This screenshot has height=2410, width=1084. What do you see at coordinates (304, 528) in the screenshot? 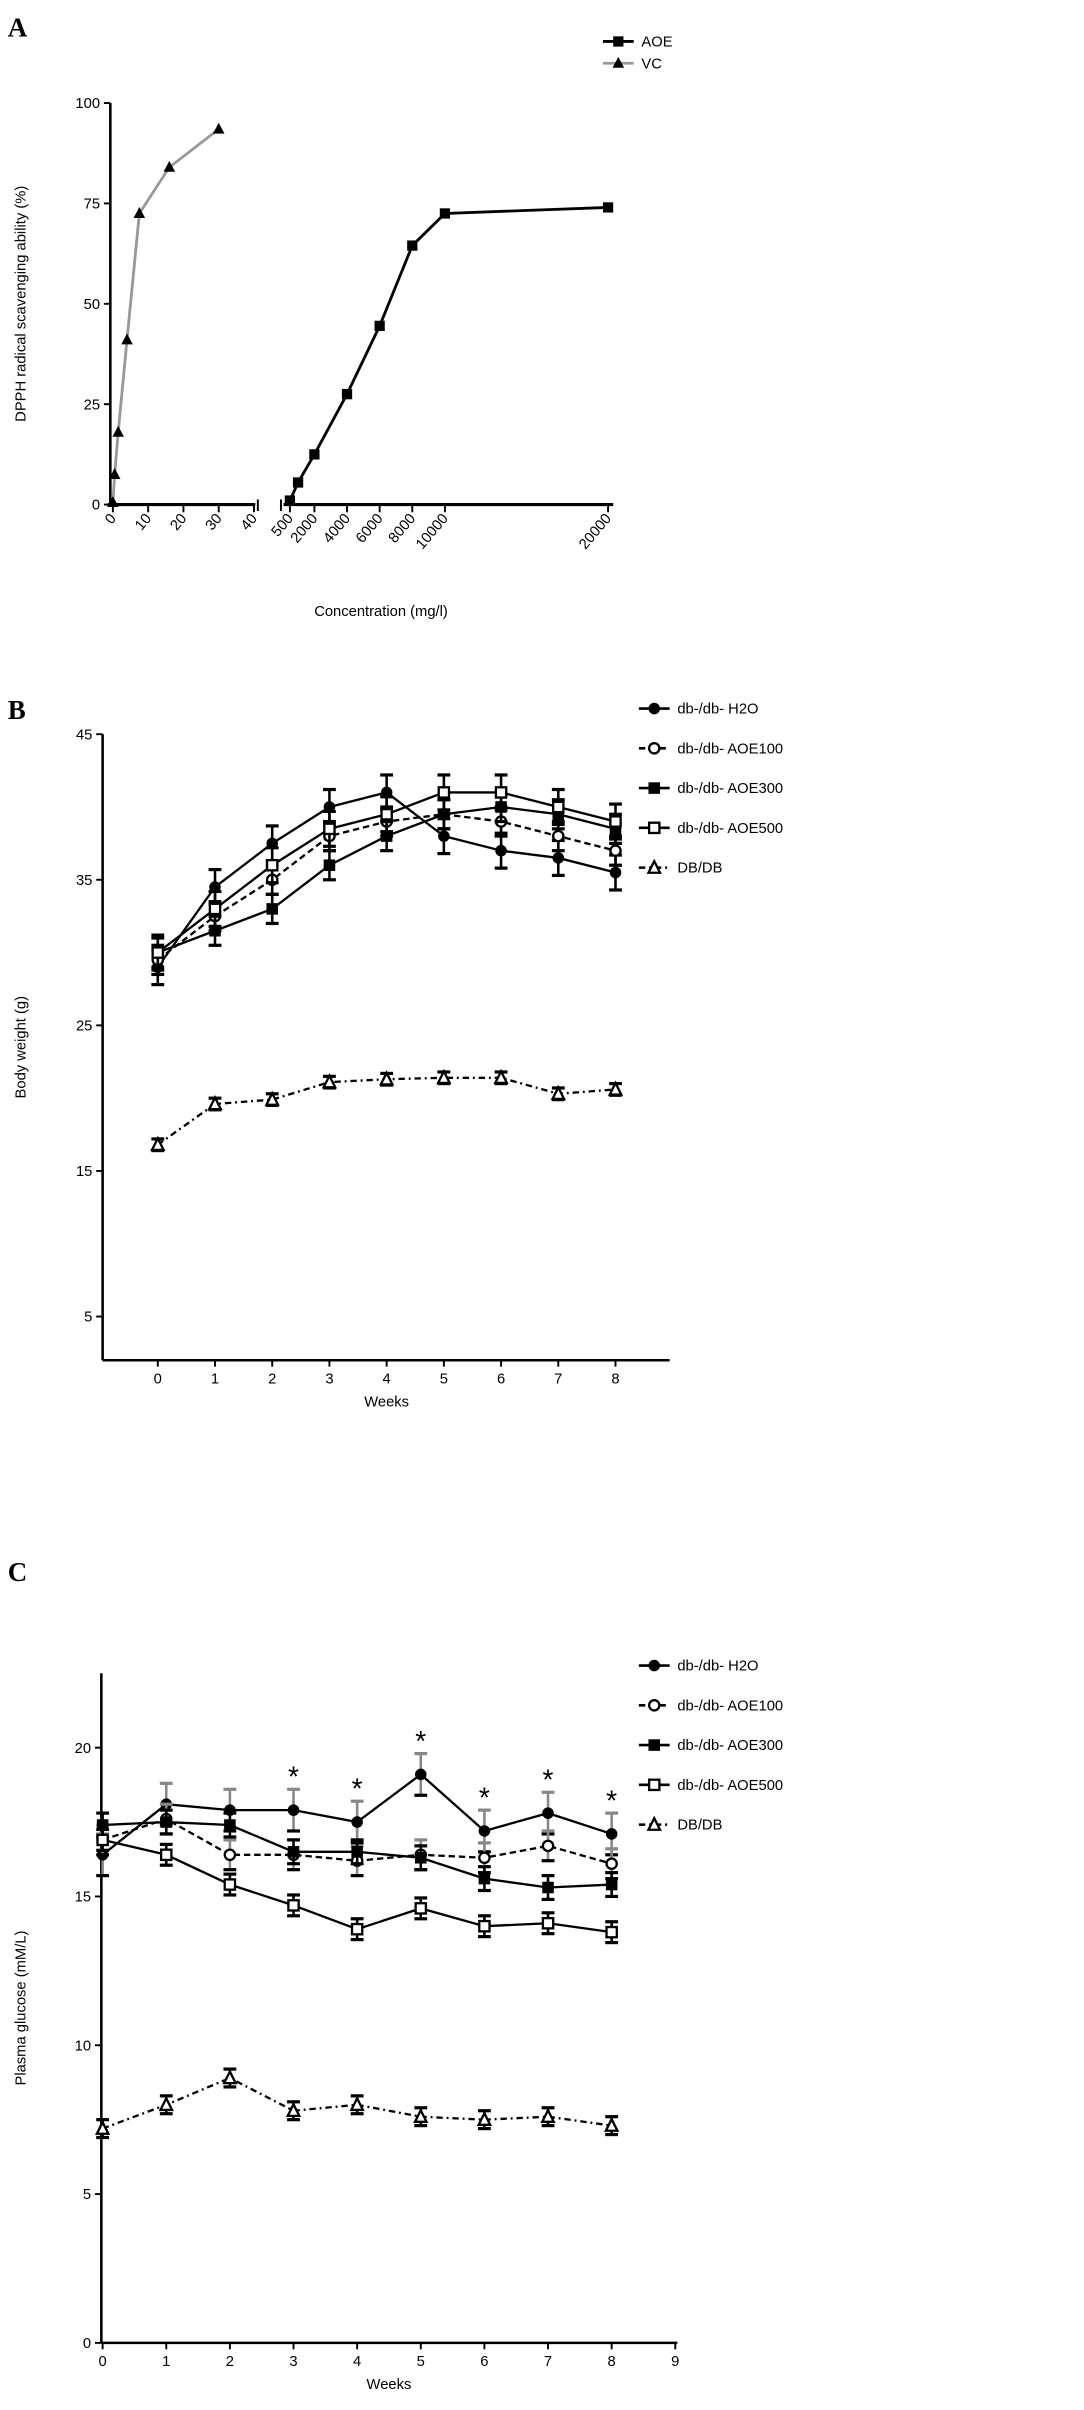
I see `x-tick-label: 2000` at bounding box center [304, 528].